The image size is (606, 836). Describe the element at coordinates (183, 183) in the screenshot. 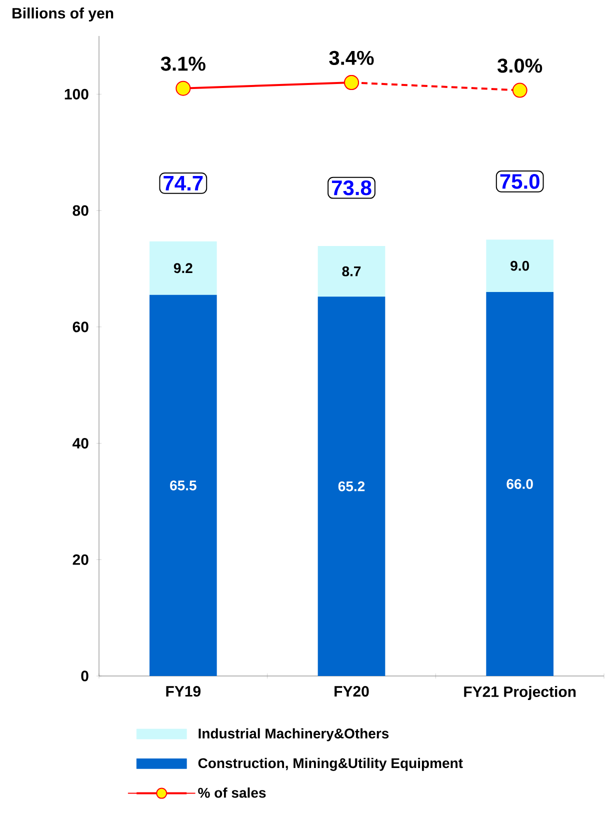

I see `total-label: 74.7` at that location.